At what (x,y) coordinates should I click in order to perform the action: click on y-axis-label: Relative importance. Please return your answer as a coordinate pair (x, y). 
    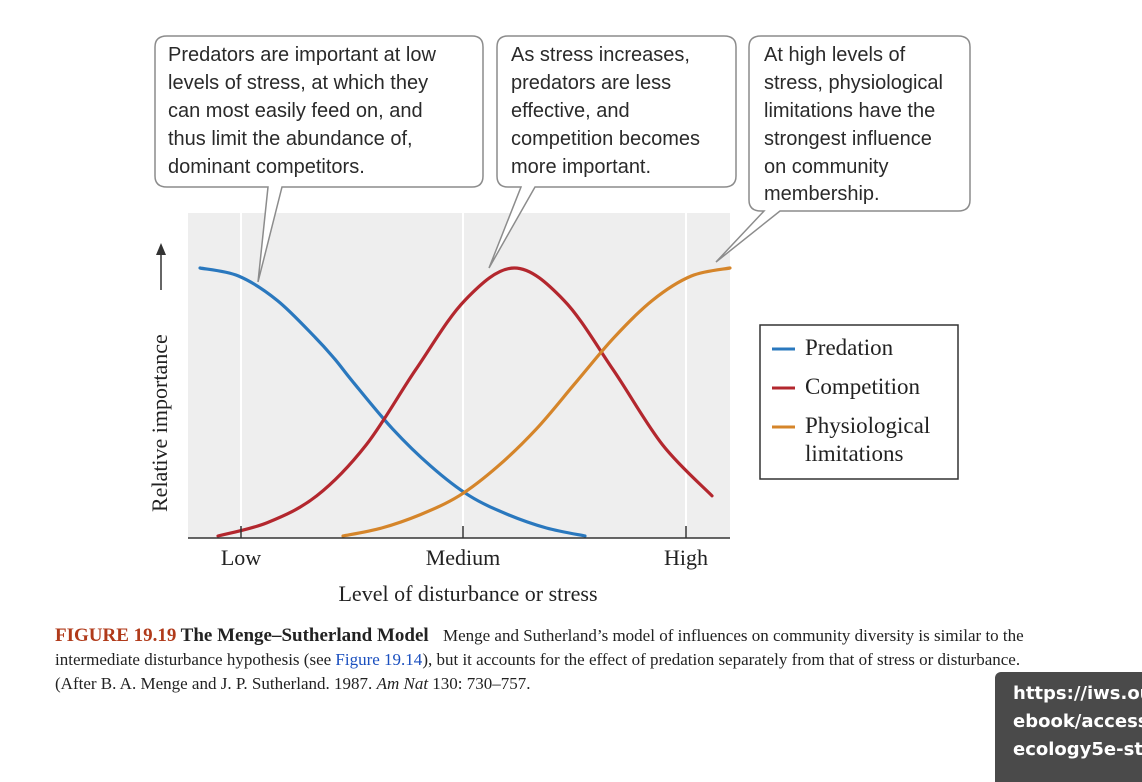
    Looking at the image, I should click on (159, 423).